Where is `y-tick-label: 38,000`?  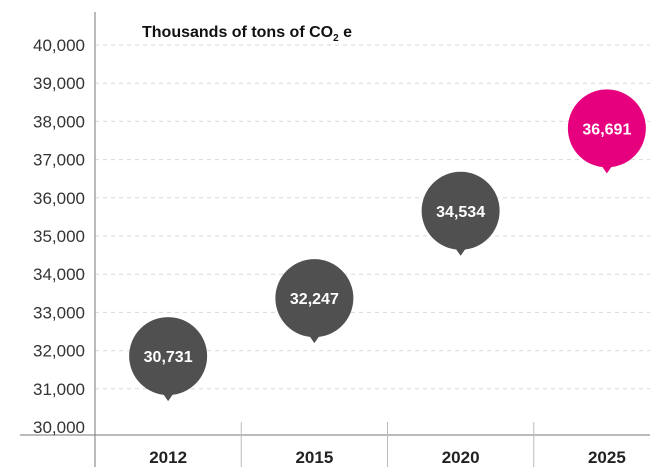 y-tick-label: 38,000 is located at coordinates (59, 121).